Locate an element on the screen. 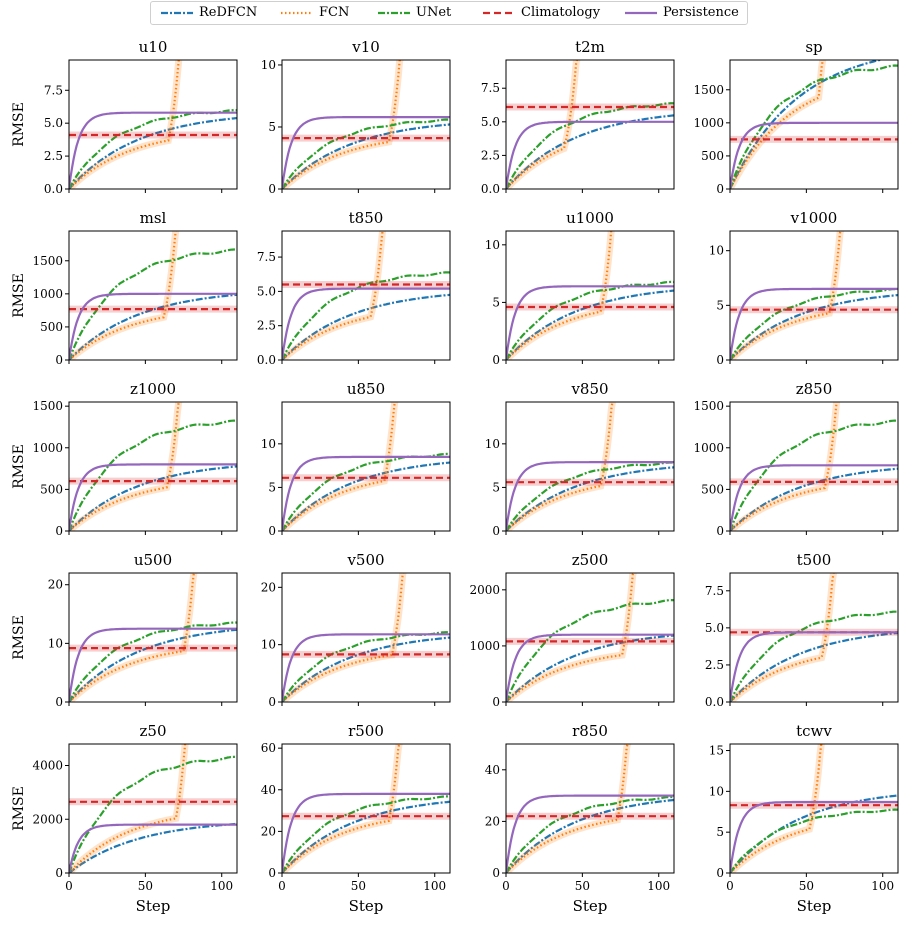 The width and height of the screenshot is (900, 925). subplot-title: u850 is located at coordinates (366, 389).